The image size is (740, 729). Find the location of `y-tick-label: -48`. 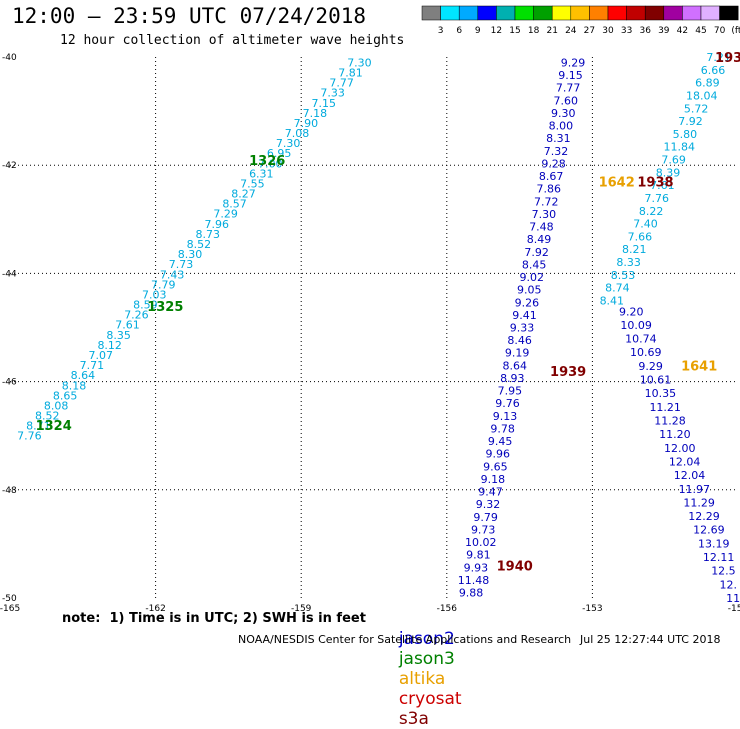

y-tick-label: -48 is located at coordinates (9, 491).